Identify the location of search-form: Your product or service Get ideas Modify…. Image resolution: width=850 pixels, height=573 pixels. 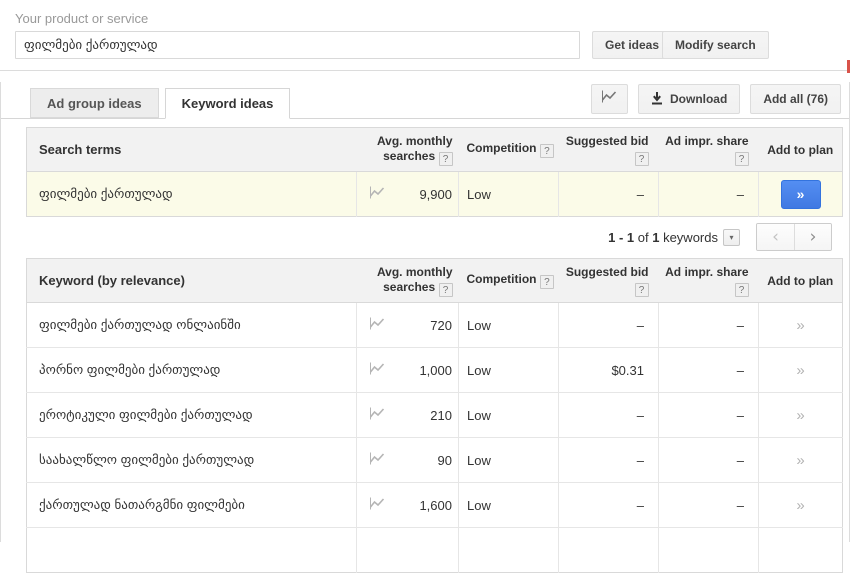
(425, 35).